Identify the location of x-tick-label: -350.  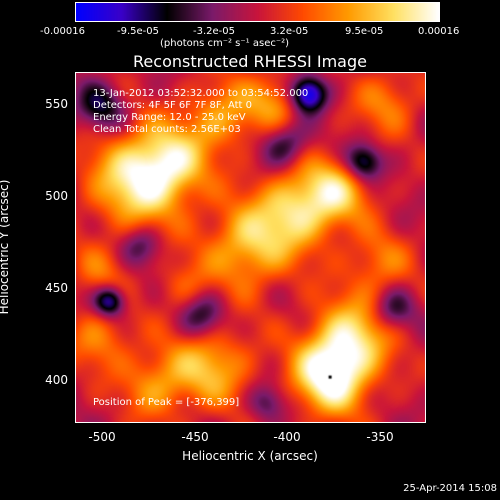
(380, 437).